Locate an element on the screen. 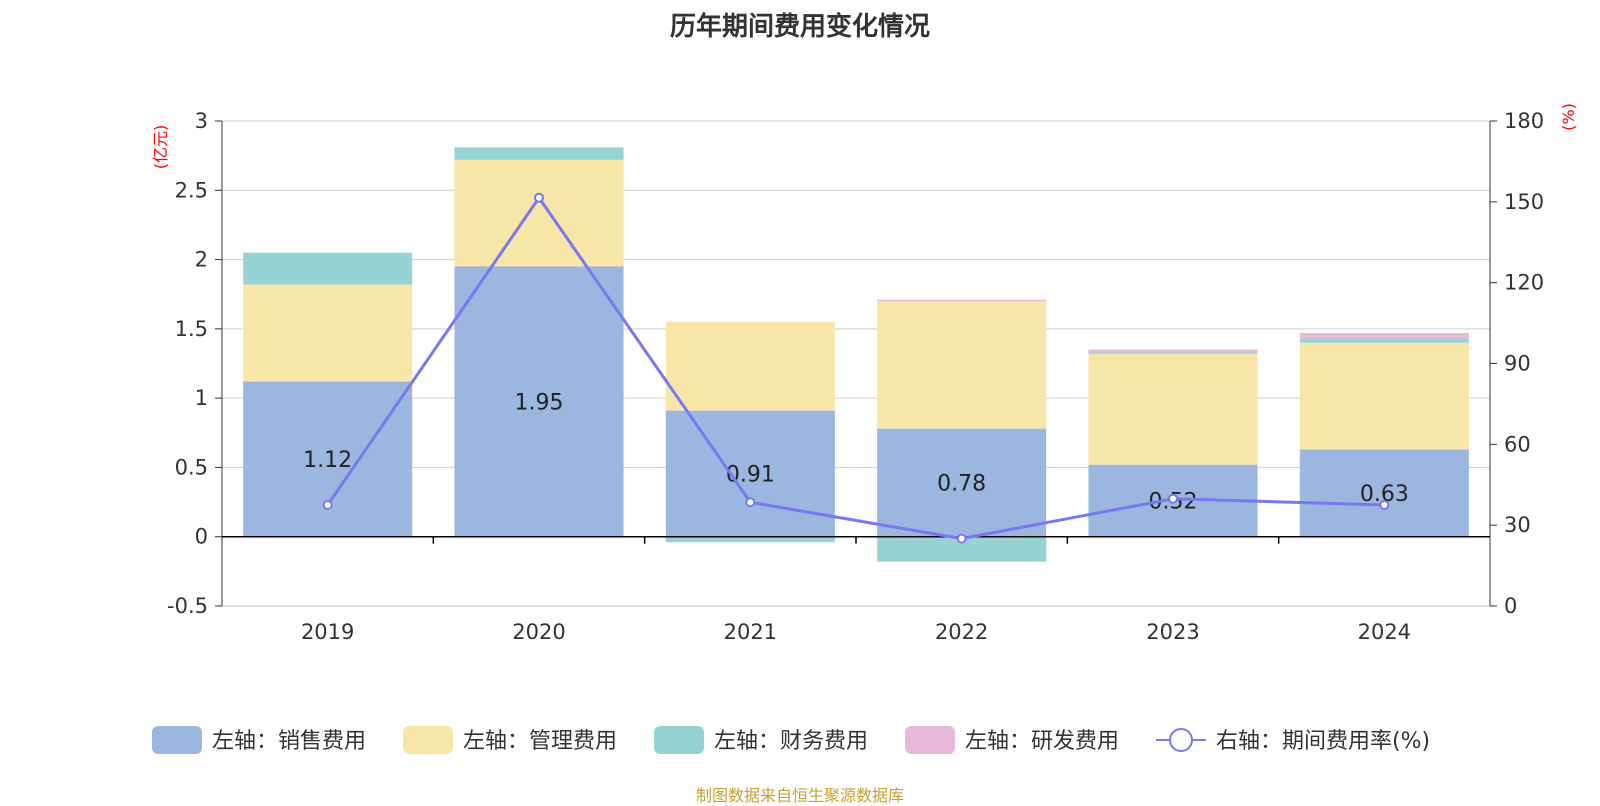 The width and height of the screenshot is (1600, 806). right-tick-label: 120 is located at coordinates (1524, 283).